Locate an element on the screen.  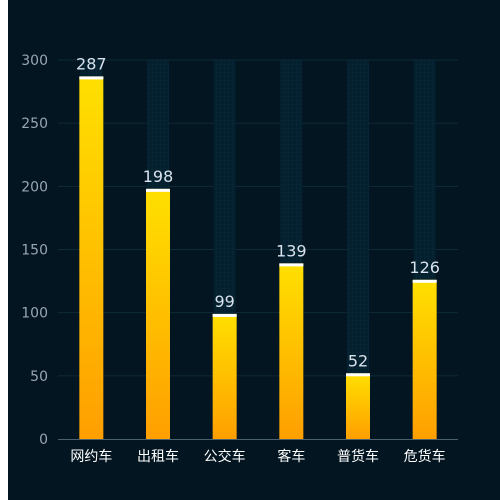
bar-background is located at coordinates (358, 249).